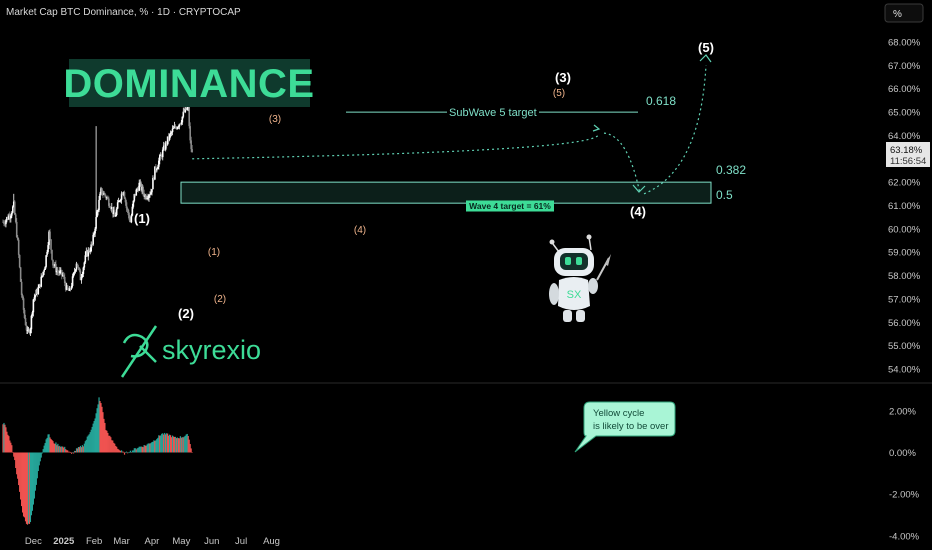  I want to click on dominance-banner: DOMINANCE, so click(188, 84).